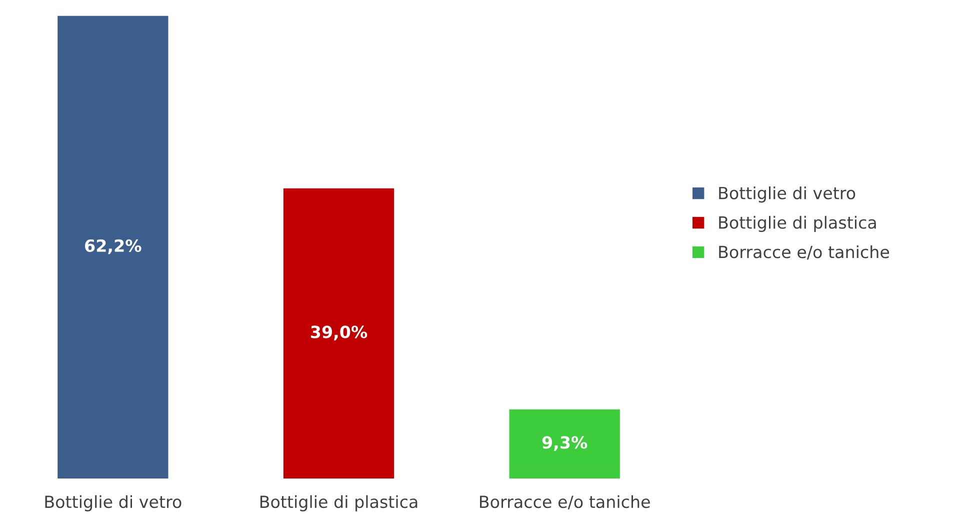 This screenshot has height=523, width=961. What do you see at coordinates (339, 333) in the screenshot?
I see `data-label: 39,0%` at bounding box center [339, 333].